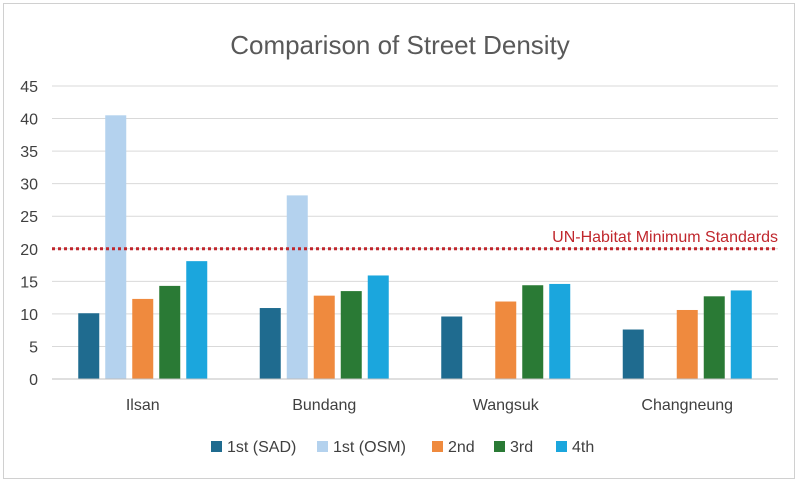 The image size is (800, 484). I want to click on bar-bundang-2nd, so click(324, 337).